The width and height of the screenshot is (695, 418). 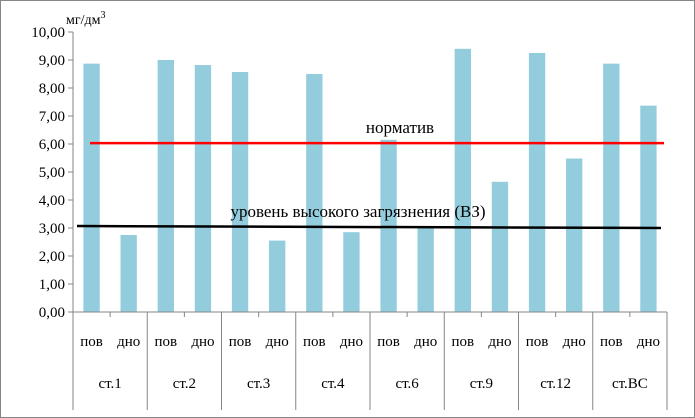 What do you see at coordinates (52, 145) in the screenshot?
I see `y-tick-label: 6,00` at bounding box center [52, 145].